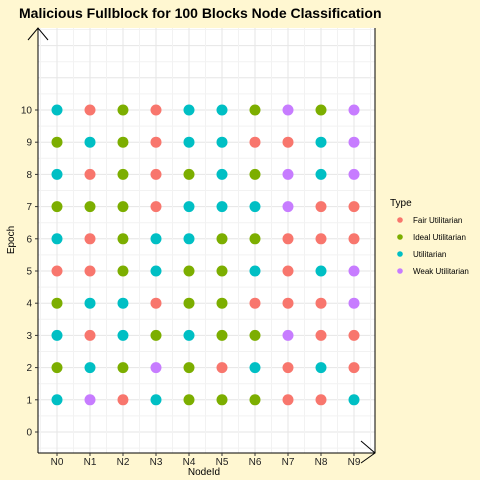  I want to click on x-axis-title: NodeId, so click(204, 472).